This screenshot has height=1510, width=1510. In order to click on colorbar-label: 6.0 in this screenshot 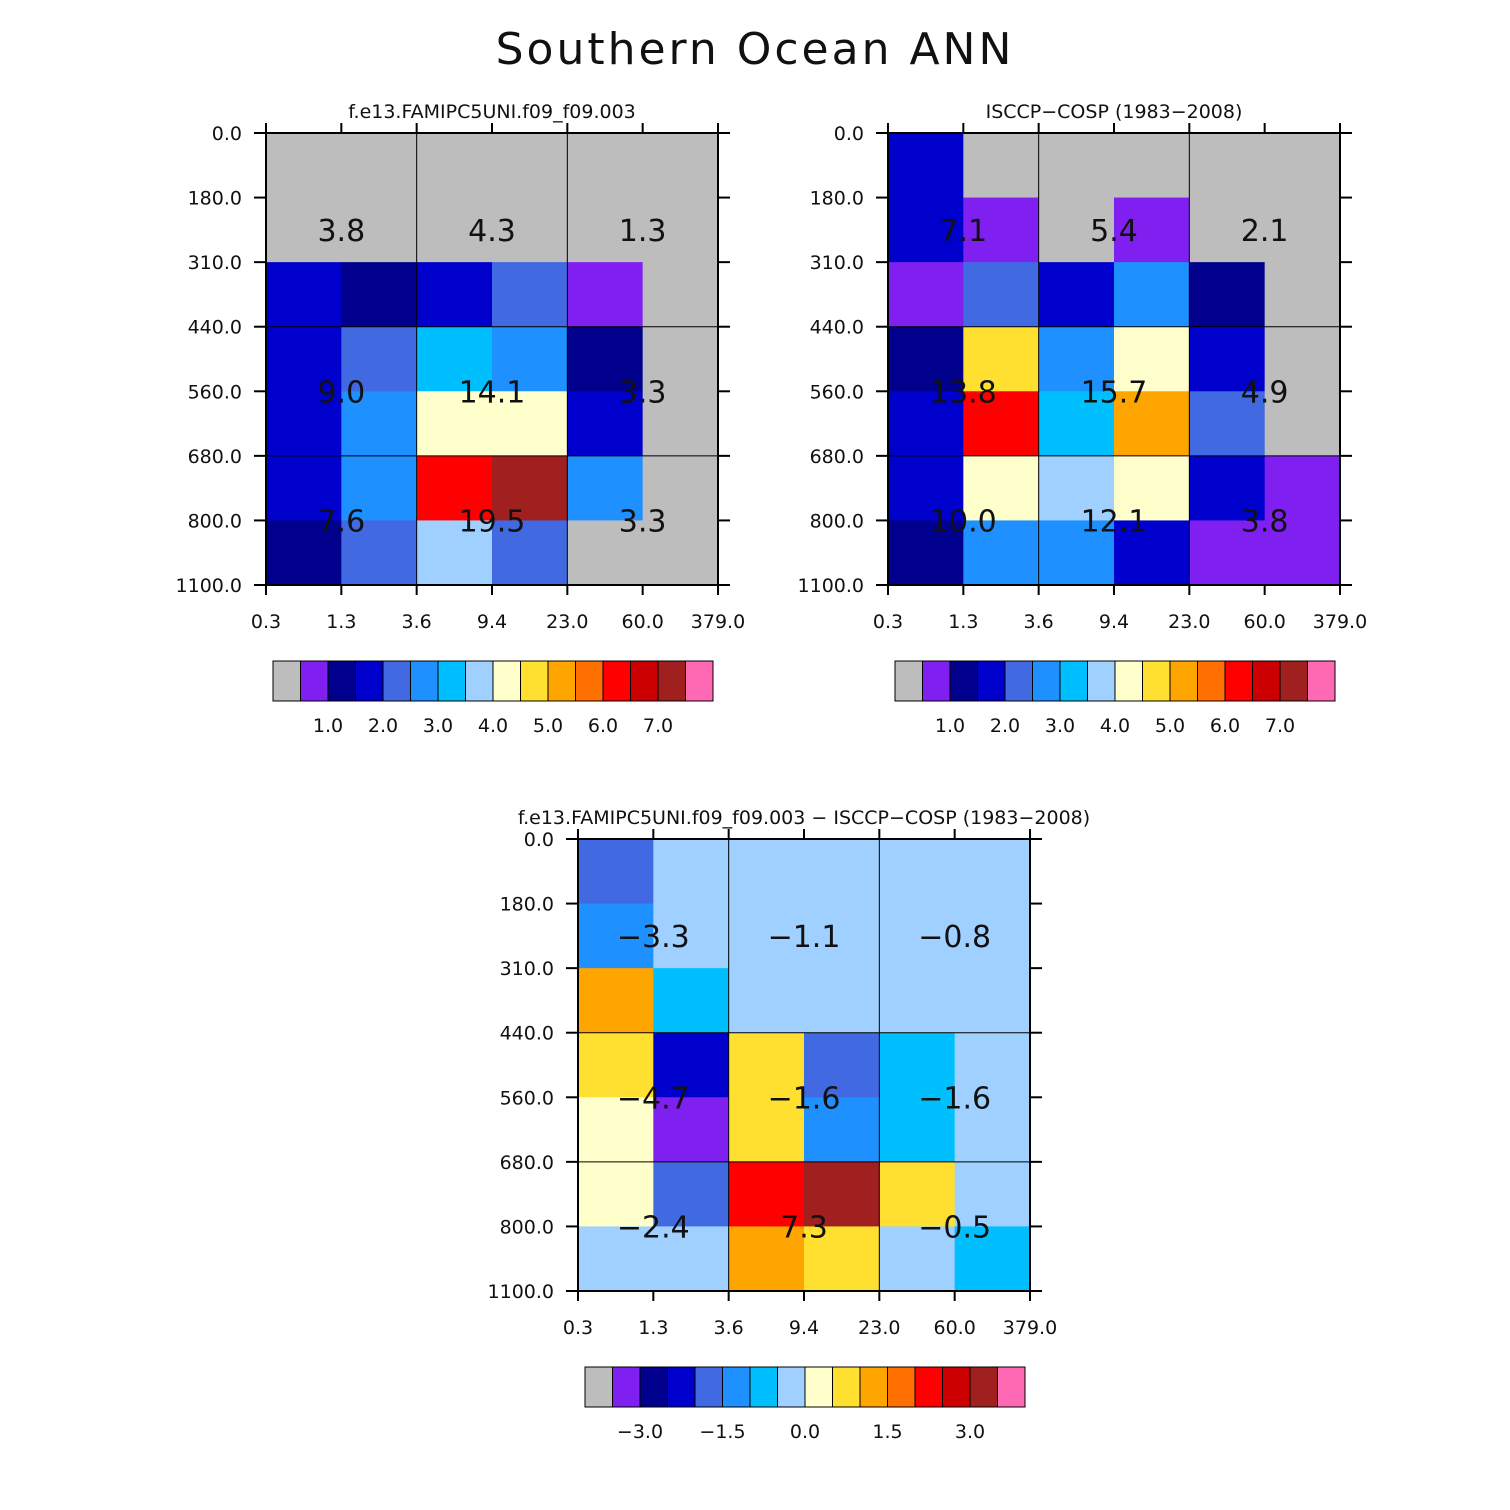, I will do `click(1225, 726)`.